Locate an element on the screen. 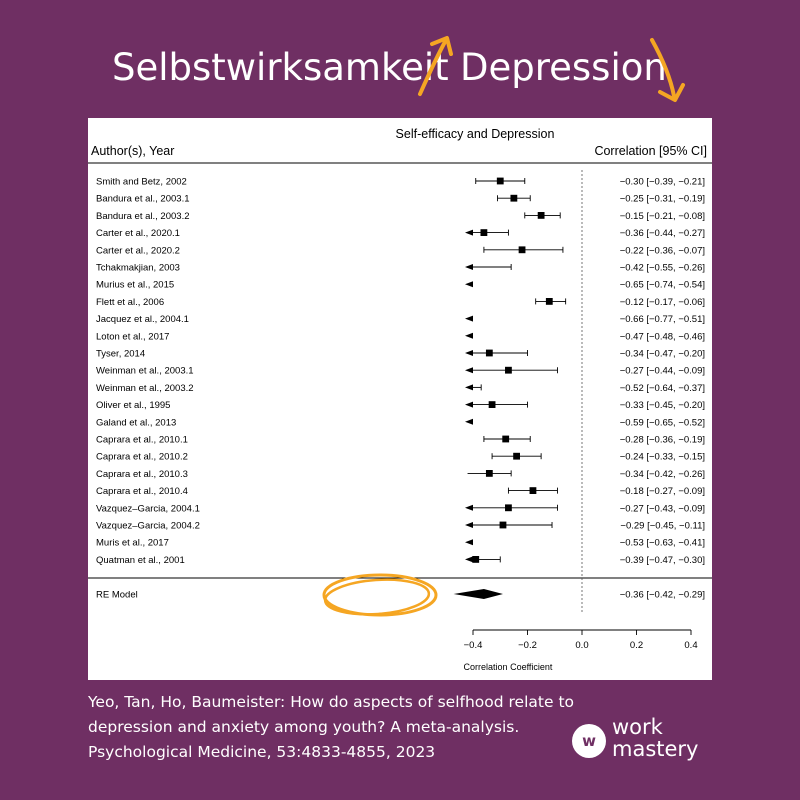 The image size is (800, 800). study-ci-text: −0.33 [−0.45, −0.20] is located at coordinates (662, 405).